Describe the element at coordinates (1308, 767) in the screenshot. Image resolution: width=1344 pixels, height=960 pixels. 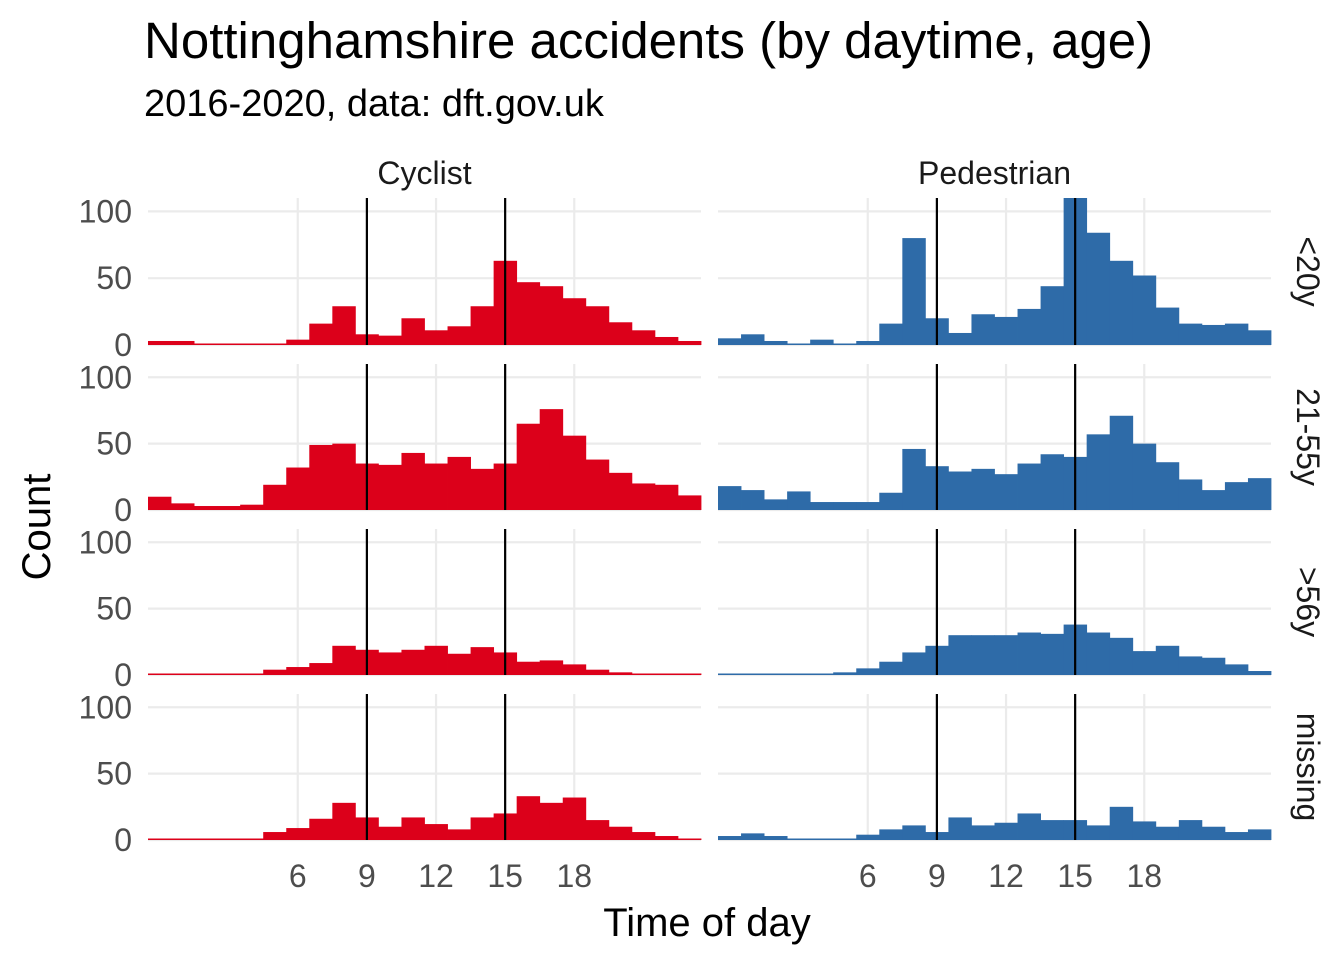
I see `row-strip-label-3: missing` at that location.